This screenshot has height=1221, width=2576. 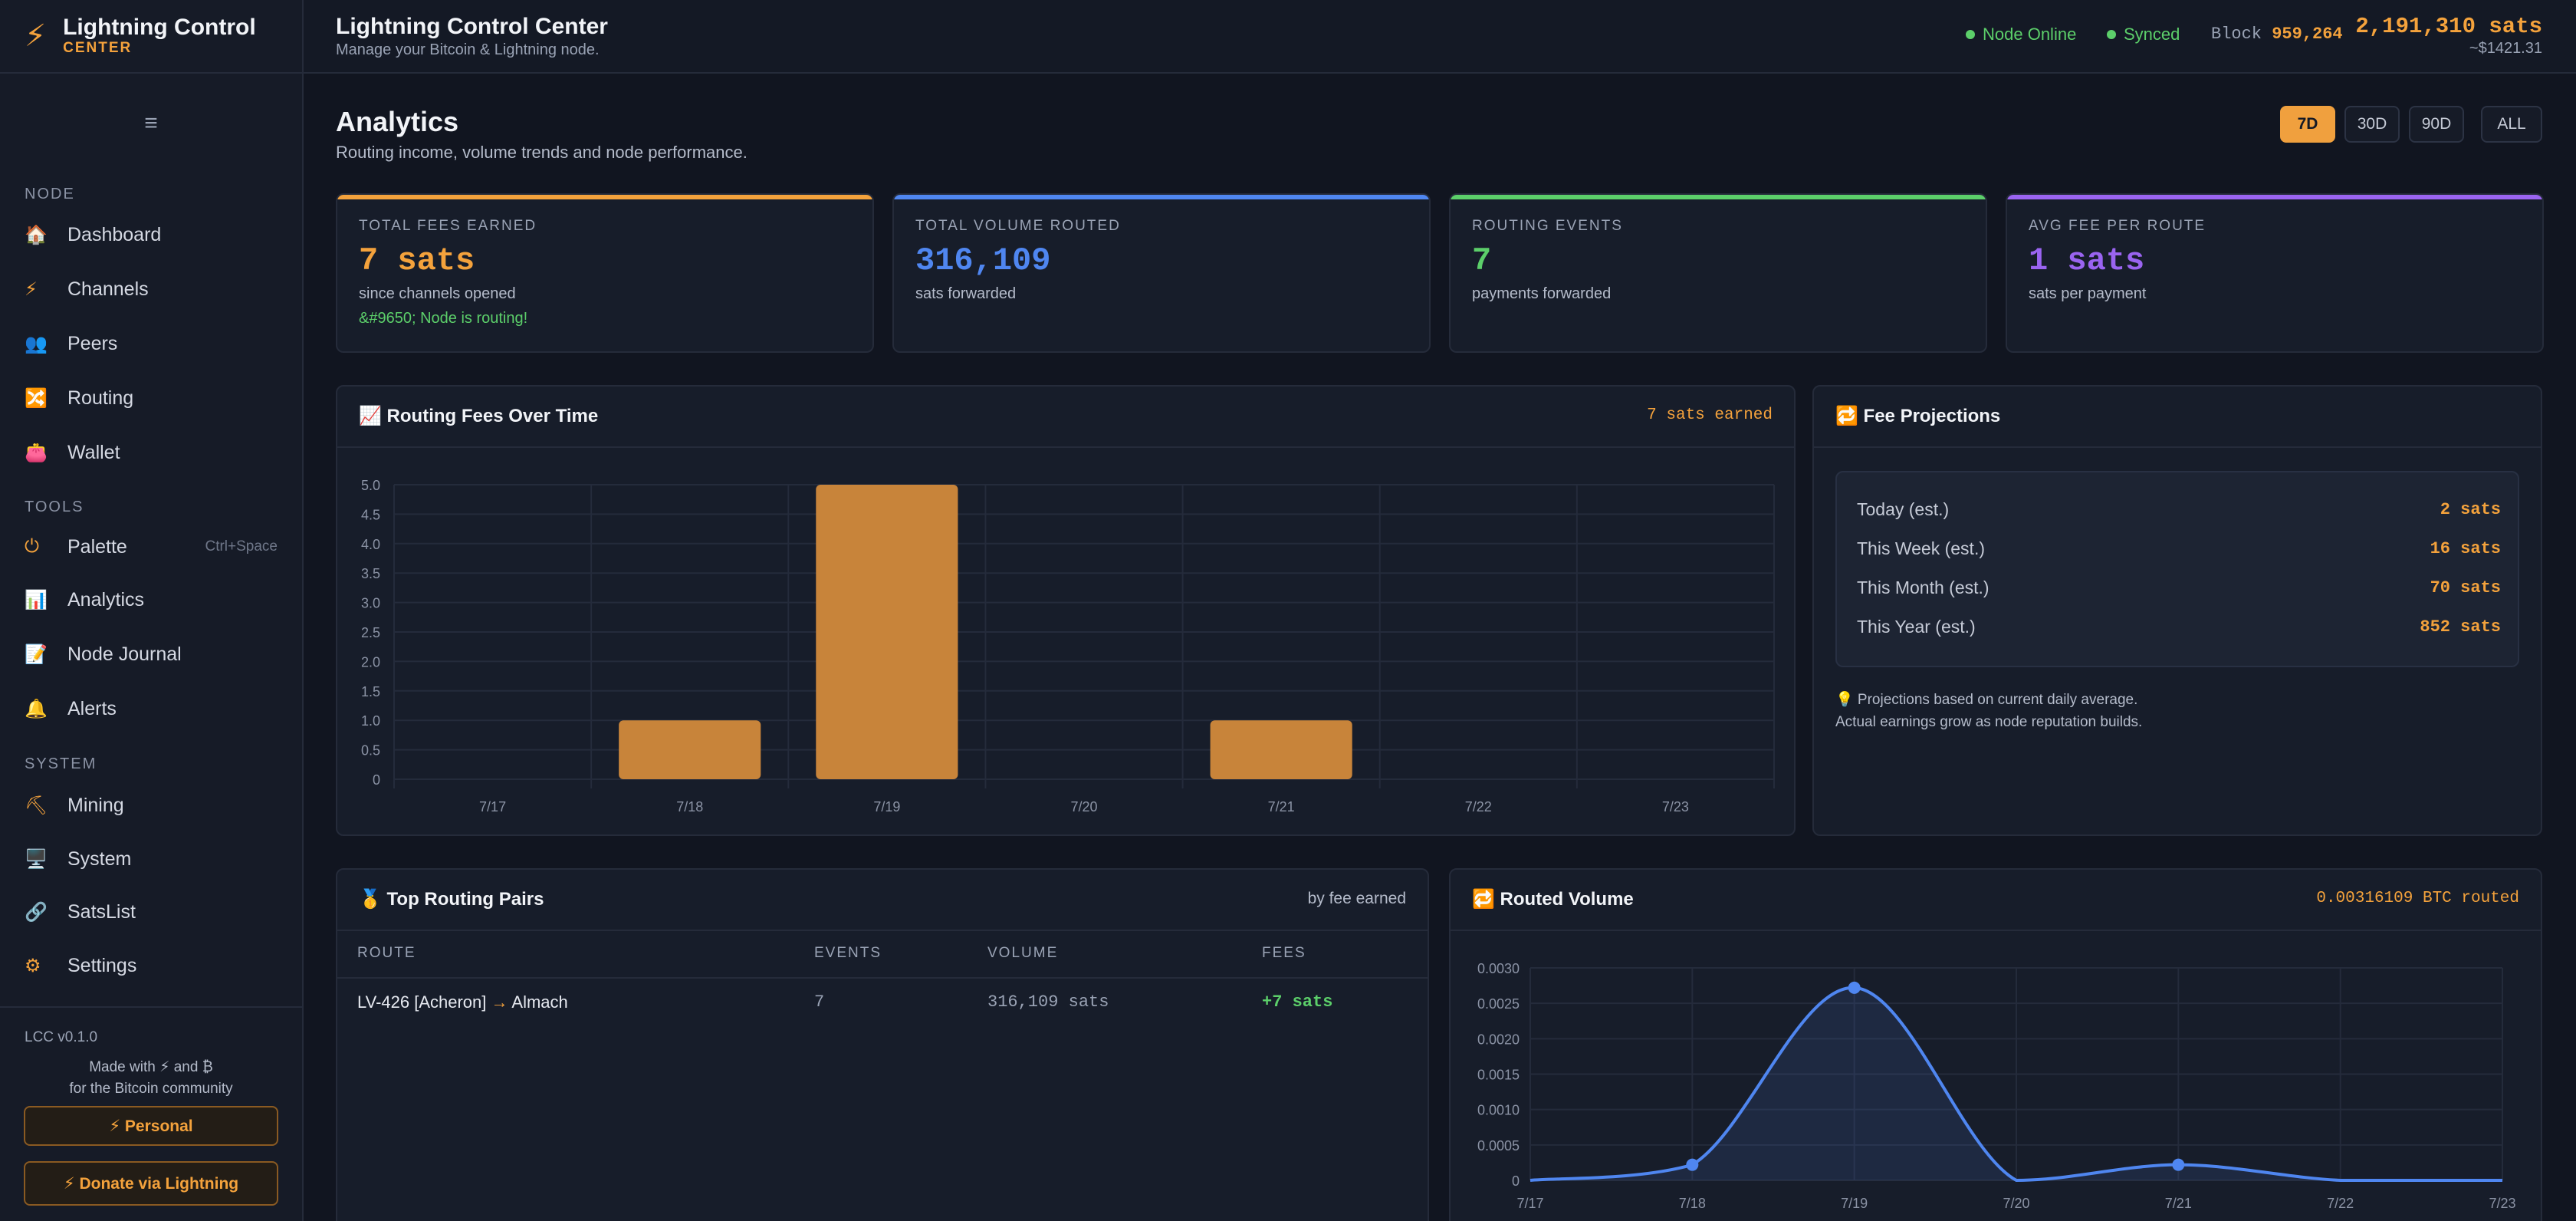 What do you see at coordinates (2512, 124) in the screenshot?
I see `range-all-button: ALL` at bounding box center [2512, 124].